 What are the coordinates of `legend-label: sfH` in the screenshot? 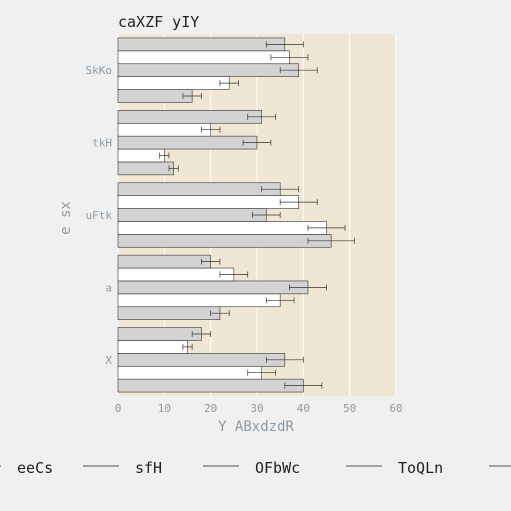 It's located at (148, 468).